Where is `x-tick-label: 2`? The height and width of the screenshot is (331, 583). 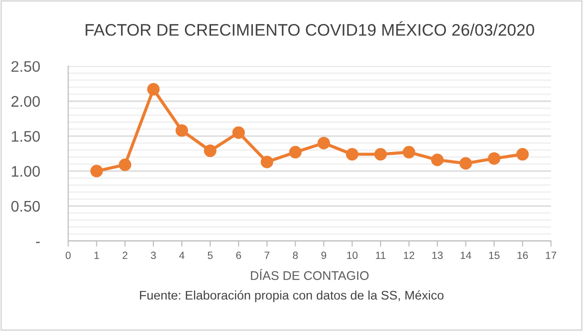
x-tick-label: 2 is located at coordinates (125, 255).